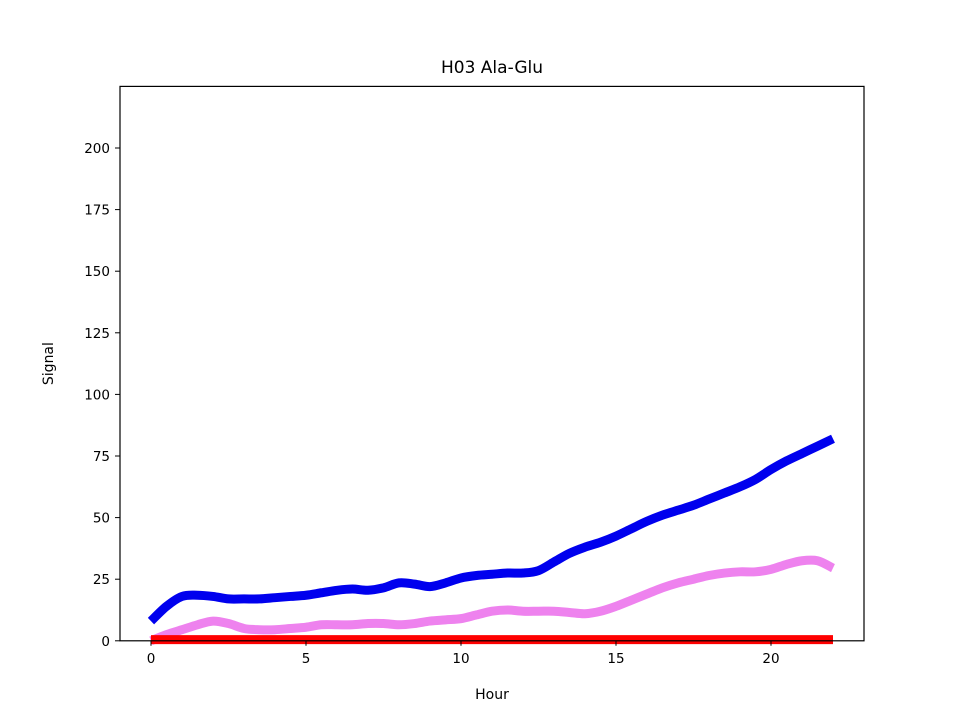 This screenshot has height=720, width=960. Describe the element at coordinates (492, 695) in the screenshot. I see `x-axis-label: Hour` at that location.